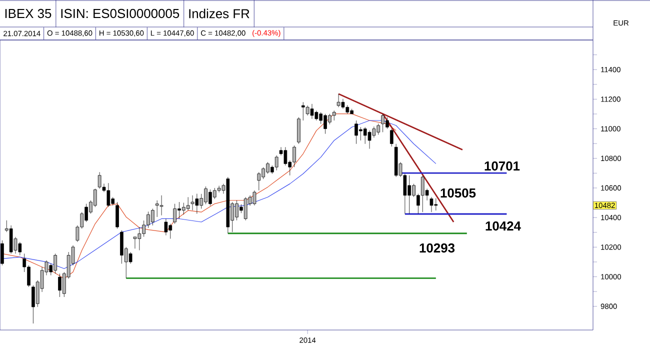  Describe the element at coordinates (503, 226) in the screenshot. I see `annotation: 10424` at that location.